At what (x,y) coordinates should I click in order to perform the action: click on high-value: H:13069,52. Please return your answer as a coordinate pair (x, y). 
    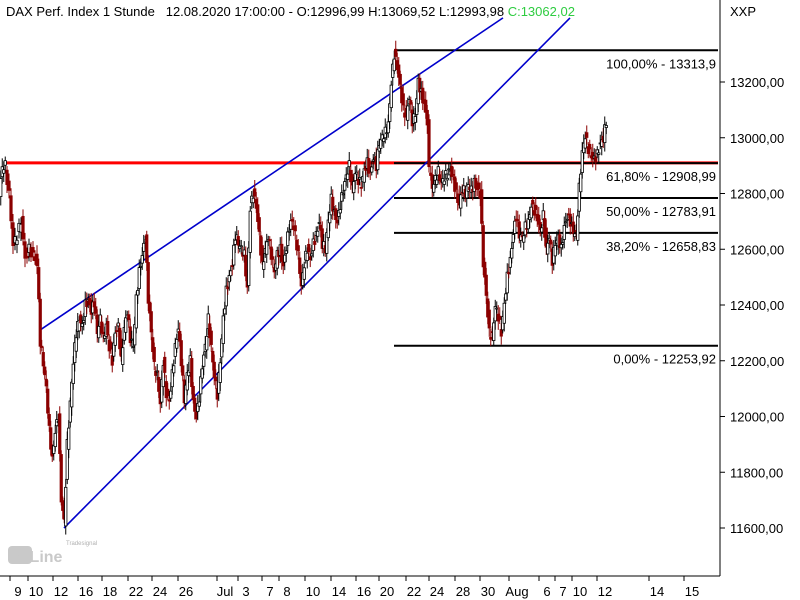
    Looking at the image, I should click on (402, 11).